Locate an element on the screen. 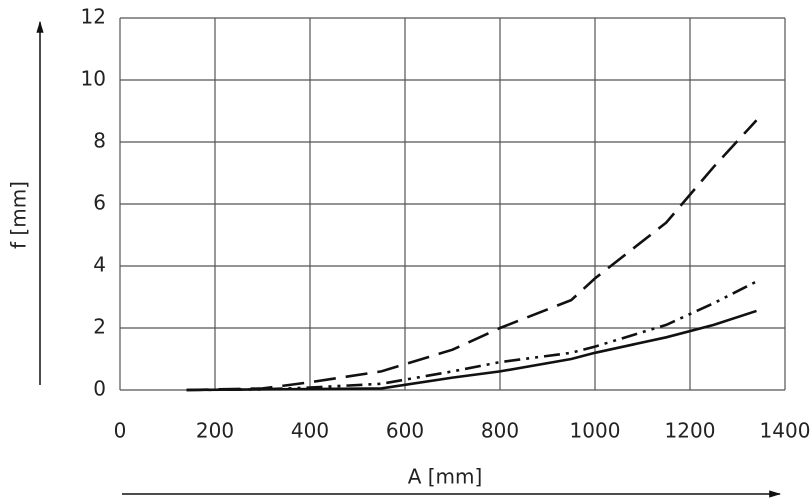  x-tick-label: 0 is located at coordinates (120, 431).